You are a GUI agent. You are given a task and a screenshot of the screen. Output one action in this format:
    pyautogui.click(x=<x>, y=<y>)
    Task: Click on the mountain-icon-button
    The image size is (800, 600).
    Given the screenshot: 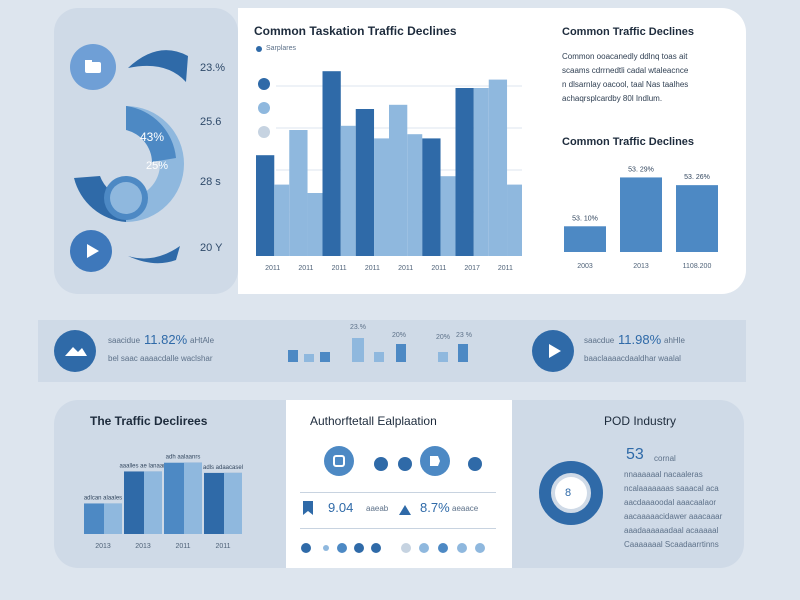 What is the action you would take?
    pyautogui.click(x=75, y=351)
    